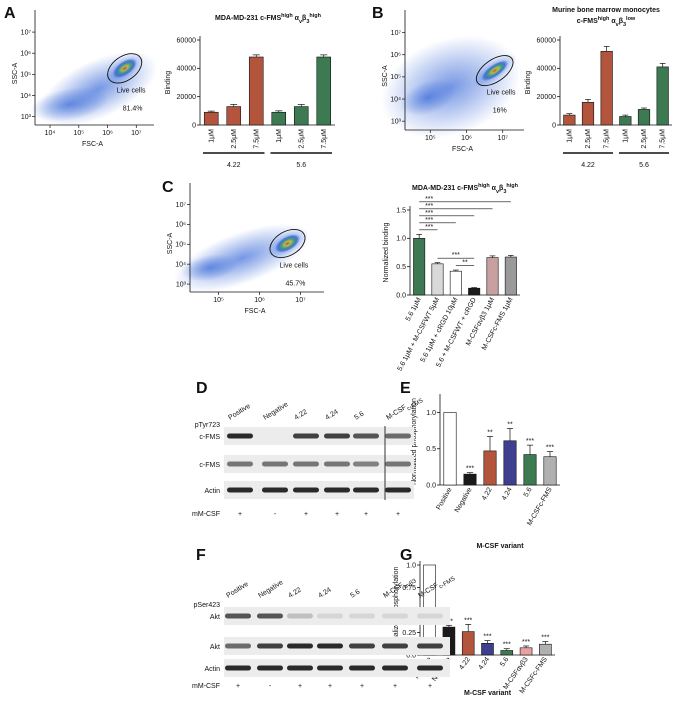 The height and width of the screenshot is (701, 683). What do you see at coordinates (194, 125) in the screenshot?
I see `y-tick-label: 0` at bounding box center [194, 125].